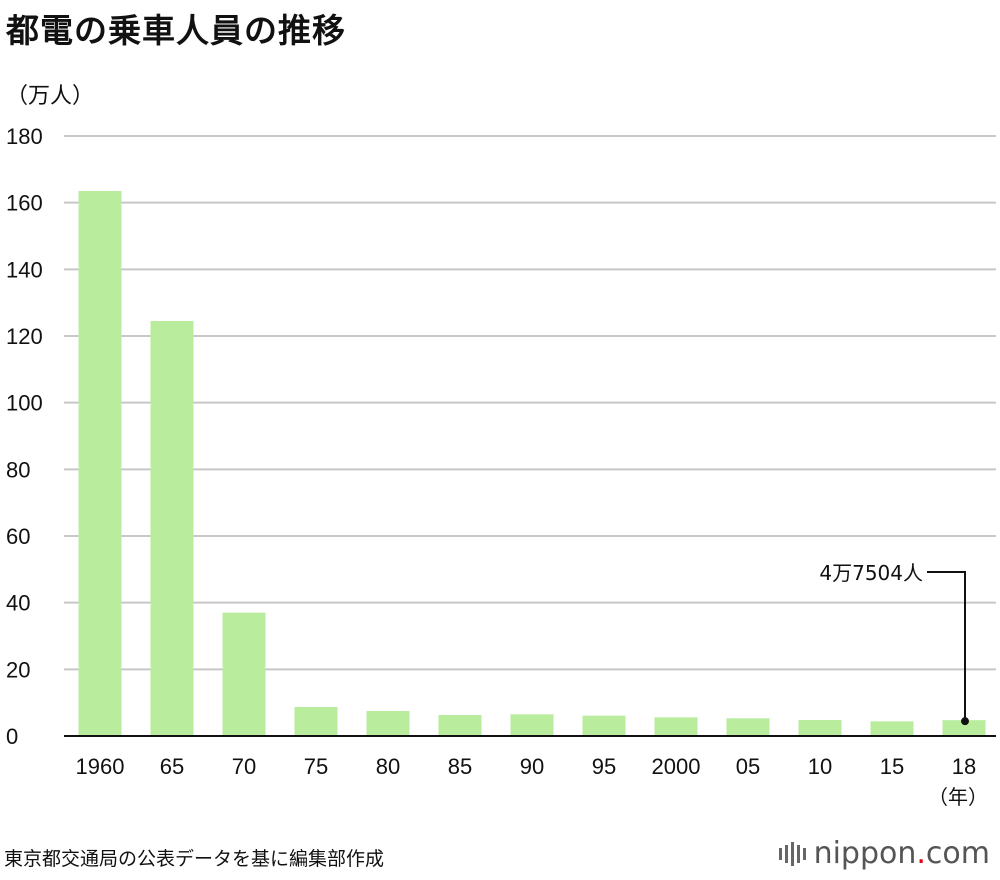 The image size is (1000, 880). I want to click on logo-bars-icon, so click(792, 853).